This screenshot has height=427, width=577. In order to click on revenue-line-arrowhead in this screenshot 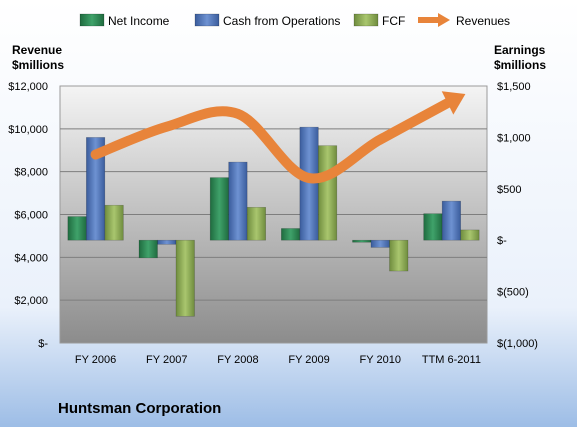, I will do `click(453, 103)`.